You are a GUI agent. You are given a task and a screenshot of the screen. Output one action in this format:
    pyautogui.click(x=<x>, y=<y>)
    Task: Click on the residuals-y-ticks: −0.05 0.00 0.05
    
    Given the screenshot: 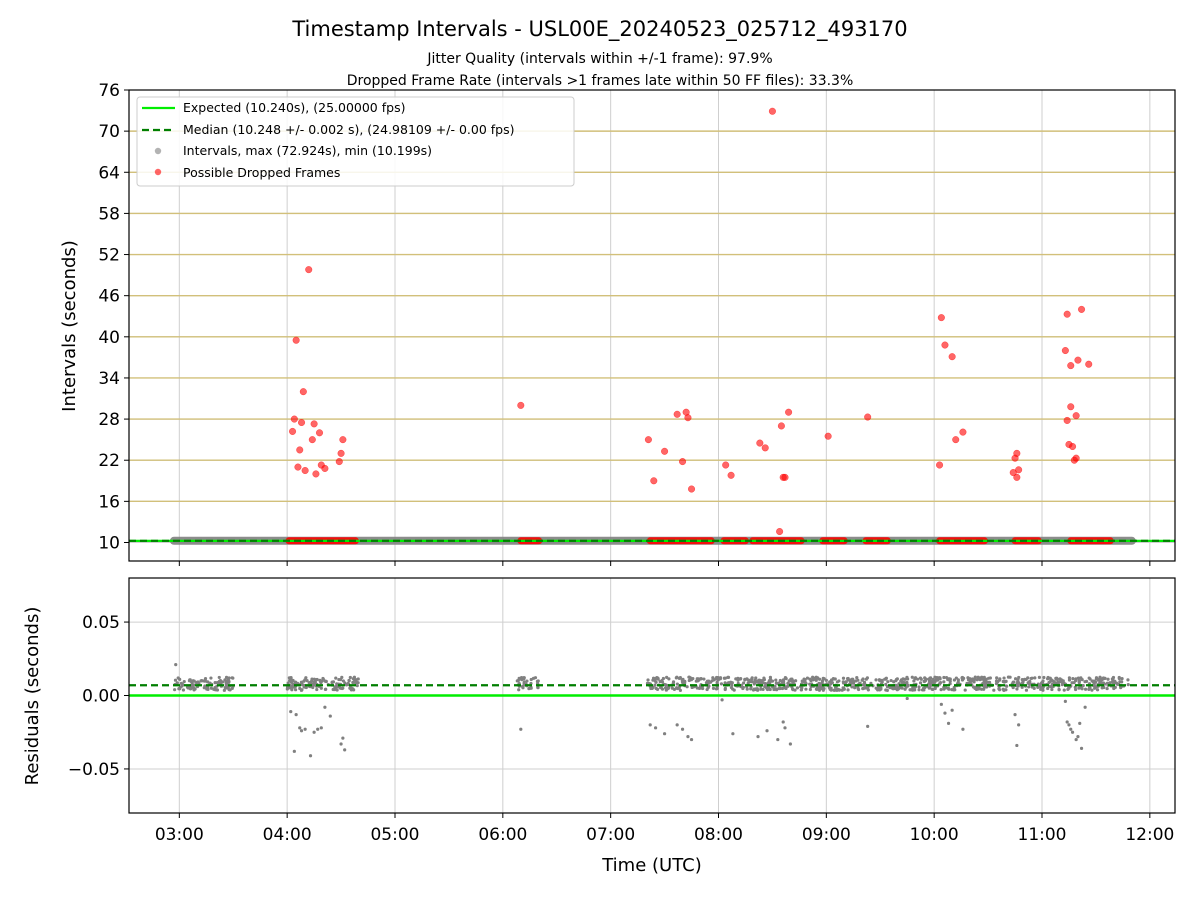 What is the action you would take?
    pyautogui.click(x=98, y=696)
    